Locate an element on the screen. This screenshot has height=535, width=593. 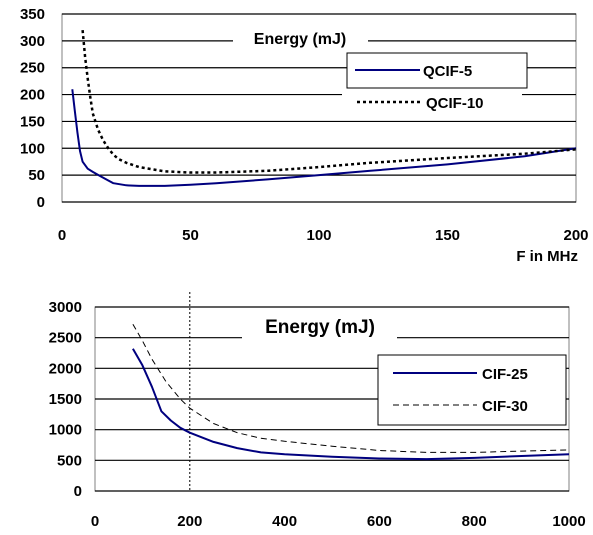
x-tick-label: 150 is located at coordinates (447, 235).